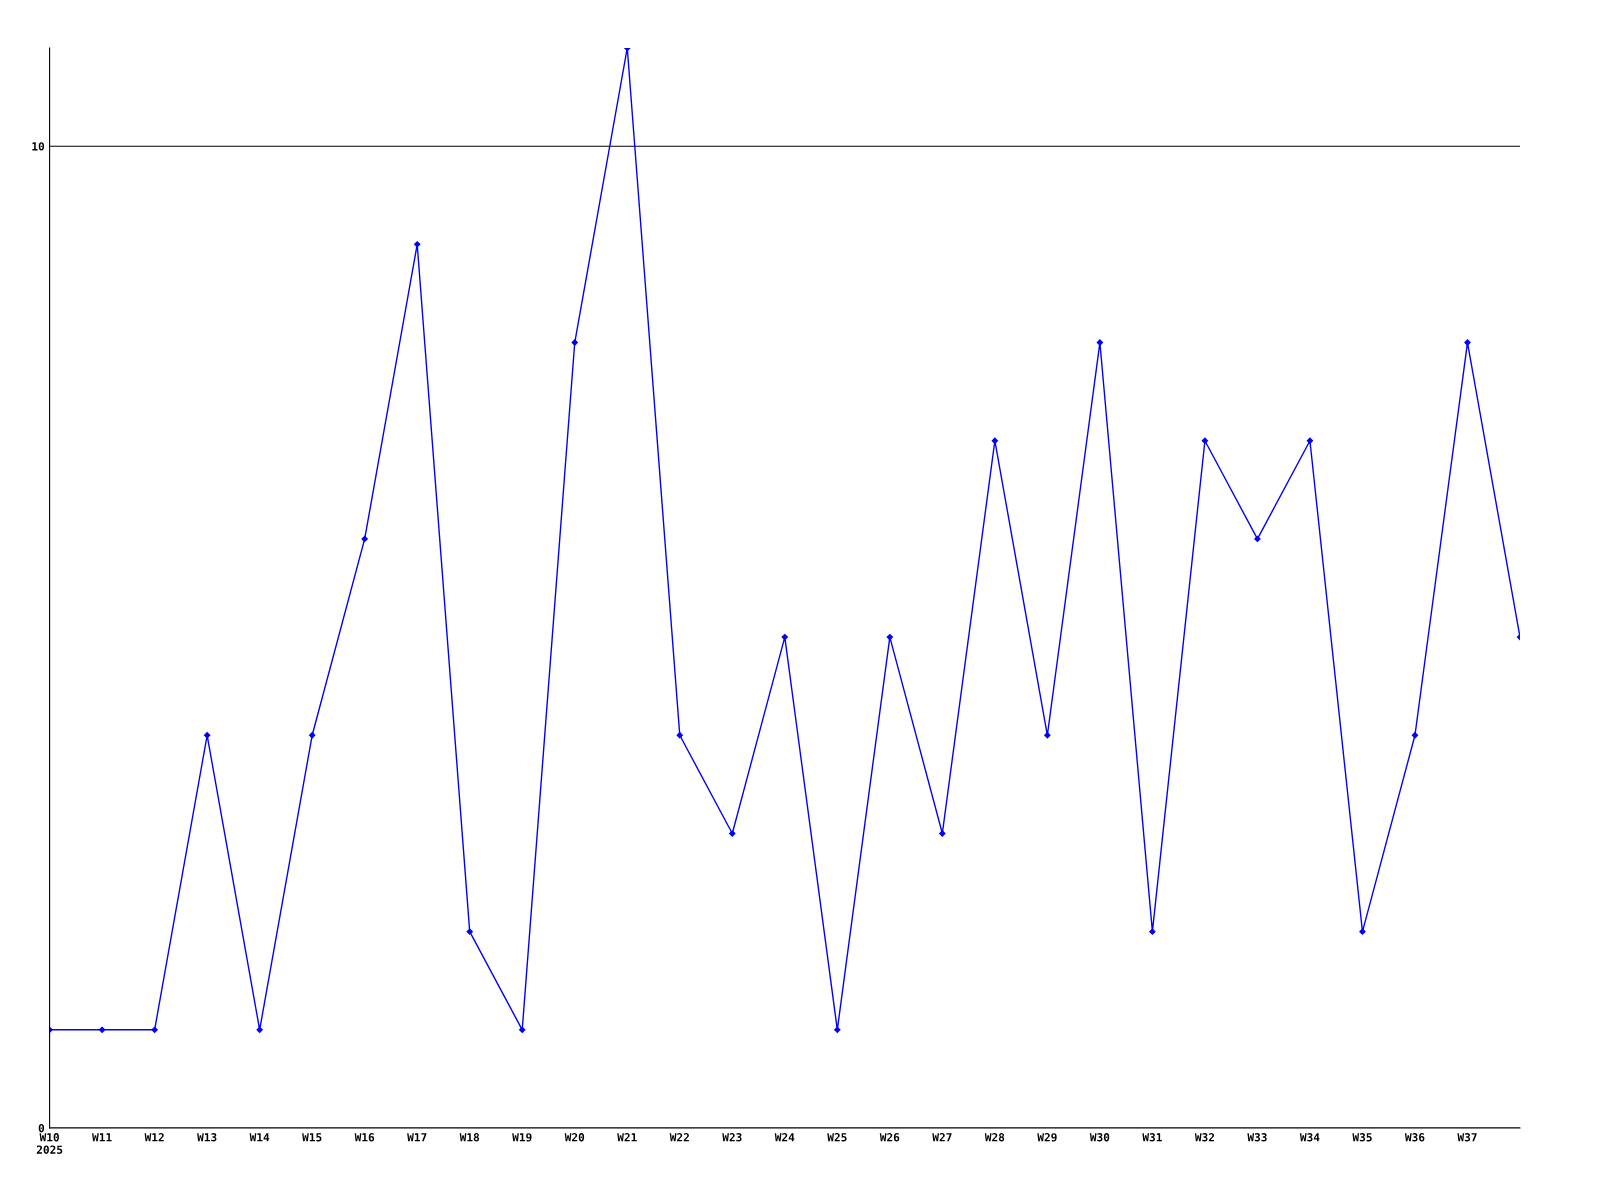 This screenshot has height=1200, width=1600. What do you see at coordinates (154, 1137) in the screenshot?
I see `x-tick-label: W12` at bounding box center [154, 1137].